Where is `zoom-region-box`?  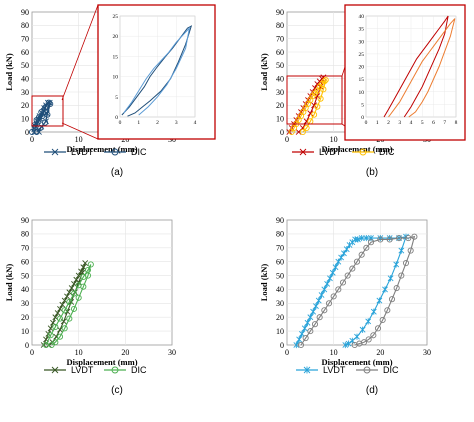
zoom-region-box is located at coordinates (47, 111).